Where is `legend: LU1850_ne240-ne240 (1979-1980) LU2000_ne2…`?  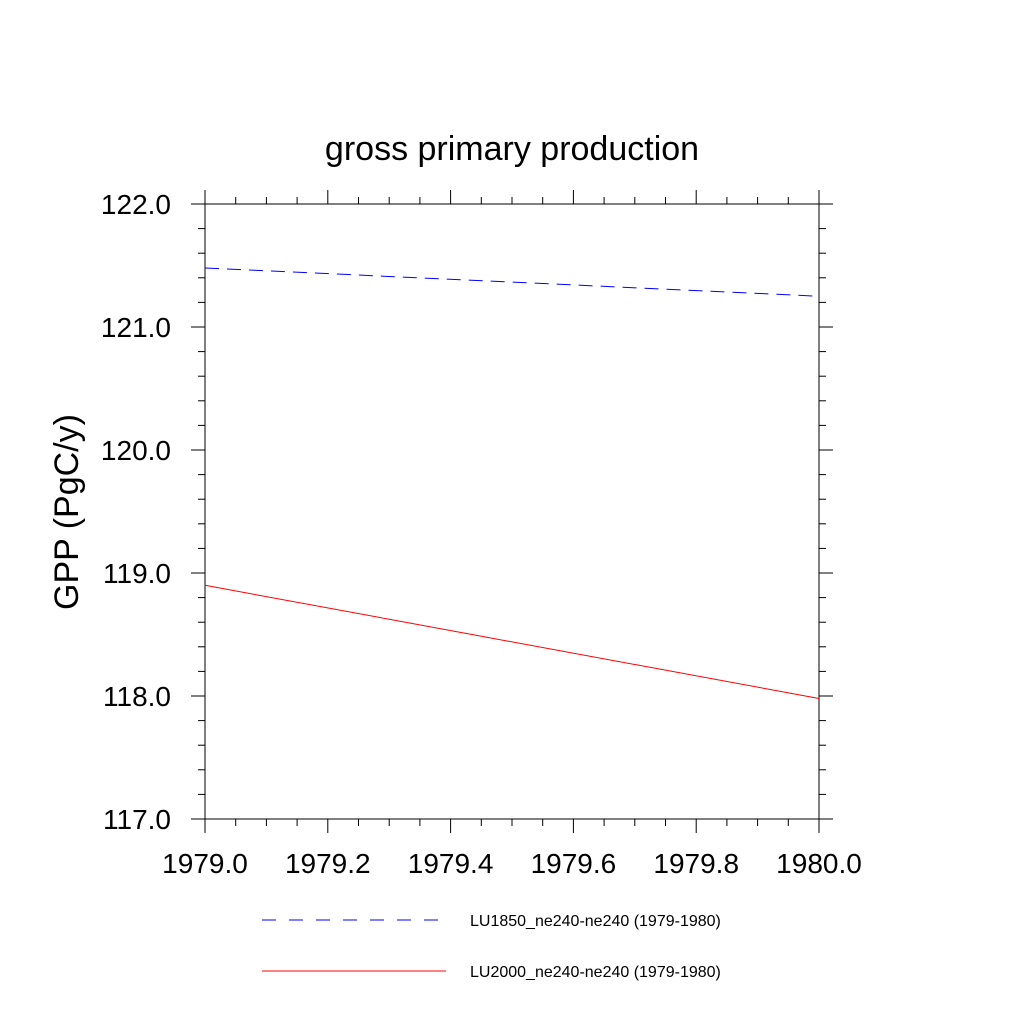
legend: LU1850_ne240-ne240 (1979-1980) LU2000_ne2… is located at coordinates (491, 947).